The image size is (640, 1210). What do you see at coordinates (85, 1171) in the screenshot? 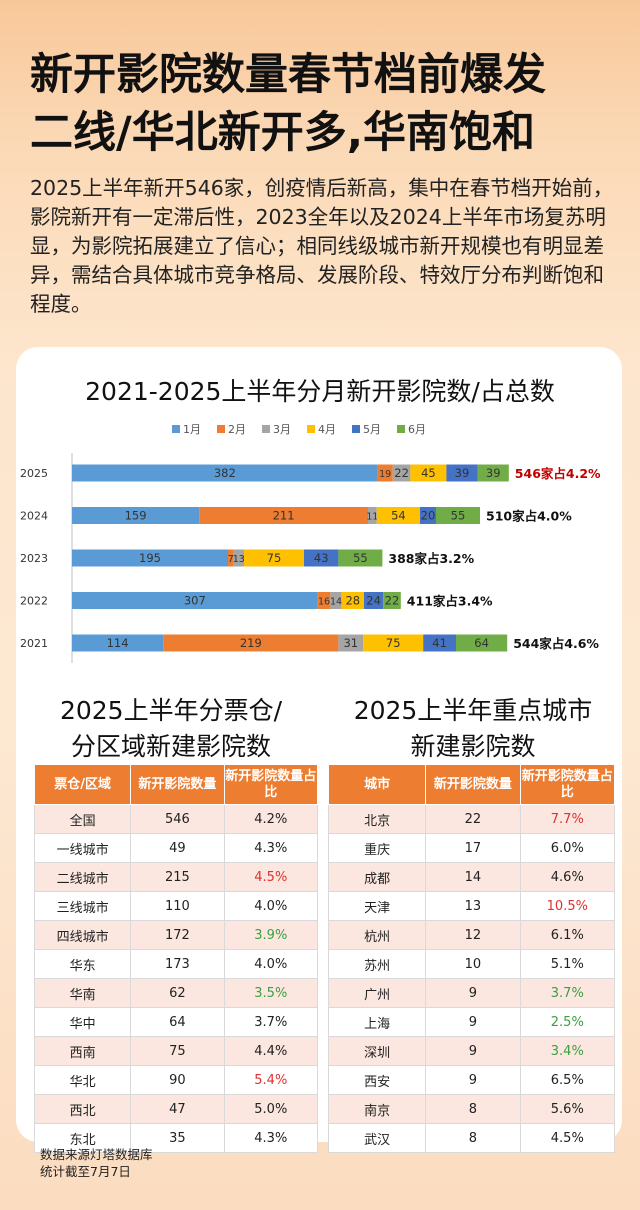
I see `footnote-cutoff: 统计截至7月7日` at bounding box center [85, 1171].